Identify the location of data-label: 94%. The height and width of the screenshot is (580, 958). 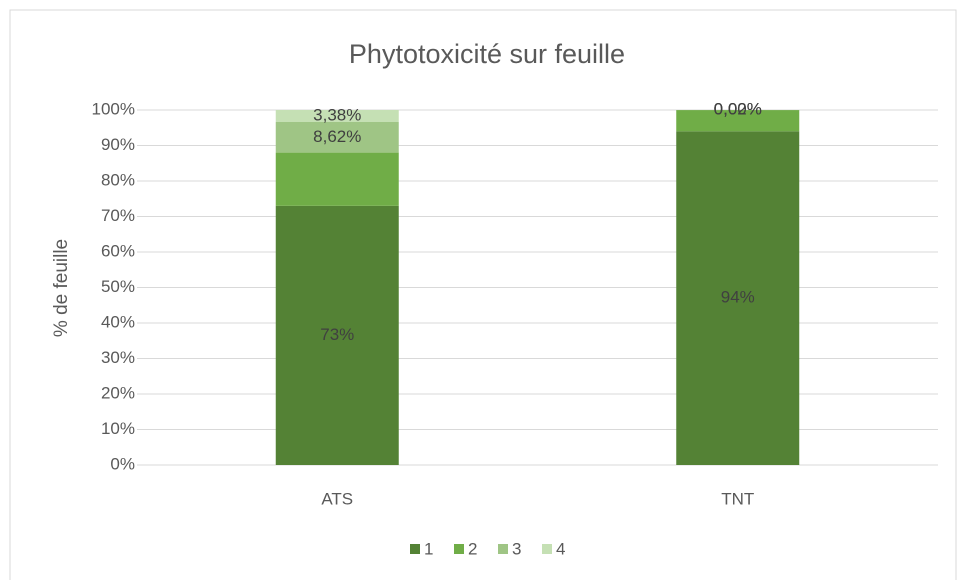
(738, 297).